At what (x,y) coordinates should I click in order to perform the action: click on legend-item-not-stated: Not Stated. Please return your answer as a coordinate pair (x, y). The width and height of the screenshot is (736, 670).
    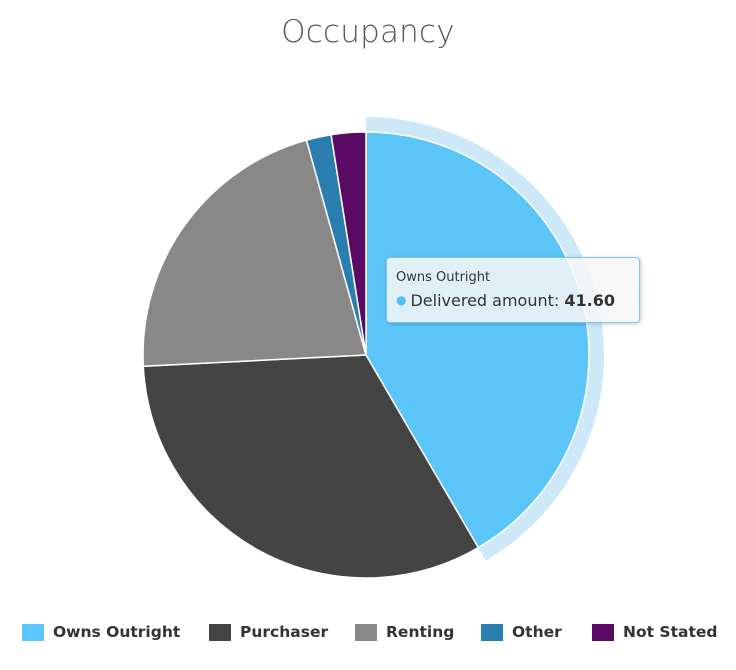
    Looking at the image, I should click on (654, 632).